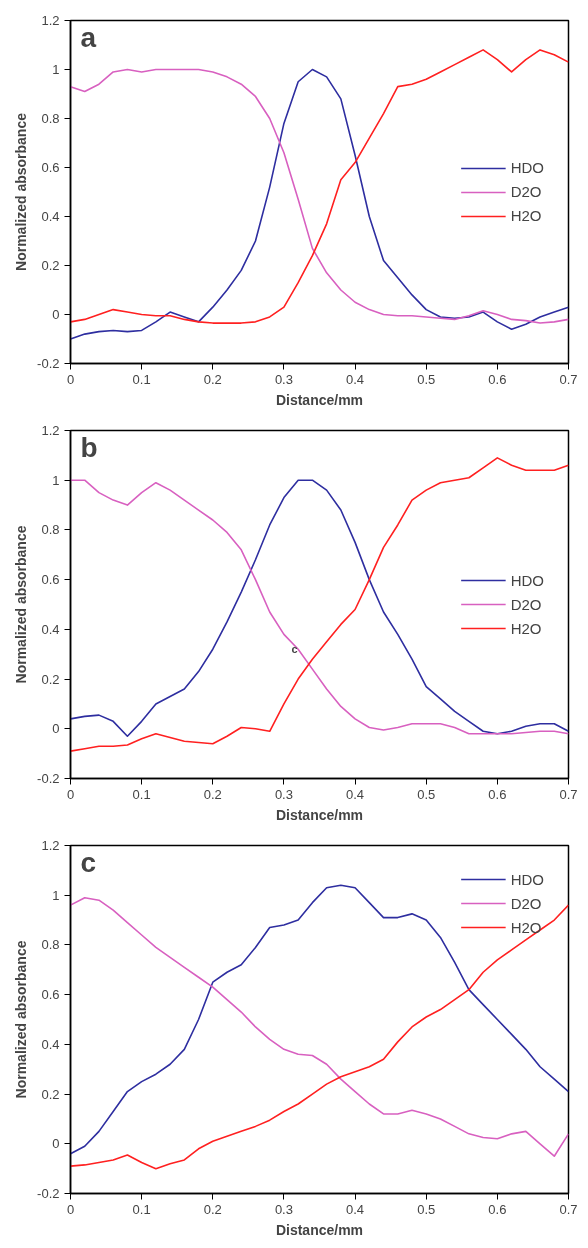  Describe the element at coordinates (88, 37) in the screenshot. I see `annotation: a` at that location.